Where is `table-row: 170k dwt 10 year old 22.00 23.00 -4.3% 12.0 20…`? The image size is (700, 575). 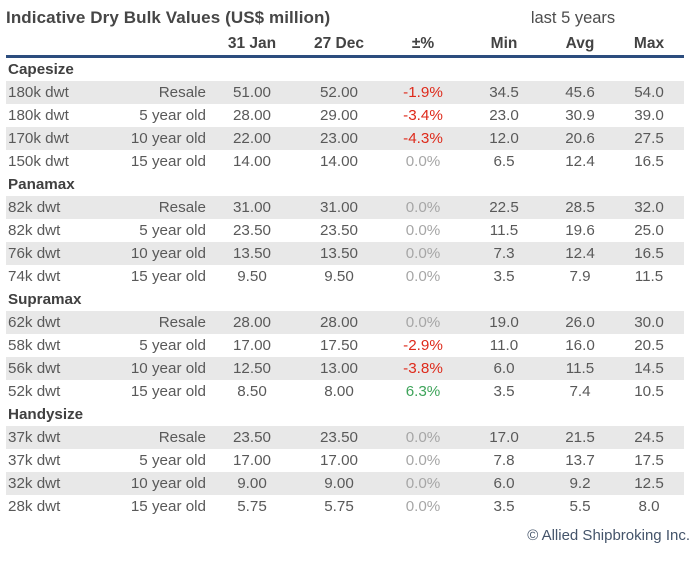
table-row: 170k dwt 10 year old 22.00 23.00 -4.3% 12.0 20… is located at coordinates (345, 138).